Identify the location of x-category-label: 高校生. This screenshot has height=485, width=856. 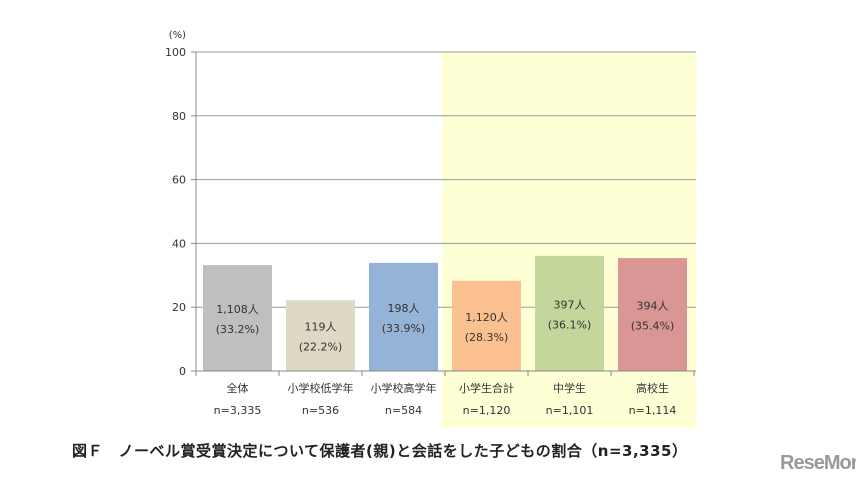
(652, 388).